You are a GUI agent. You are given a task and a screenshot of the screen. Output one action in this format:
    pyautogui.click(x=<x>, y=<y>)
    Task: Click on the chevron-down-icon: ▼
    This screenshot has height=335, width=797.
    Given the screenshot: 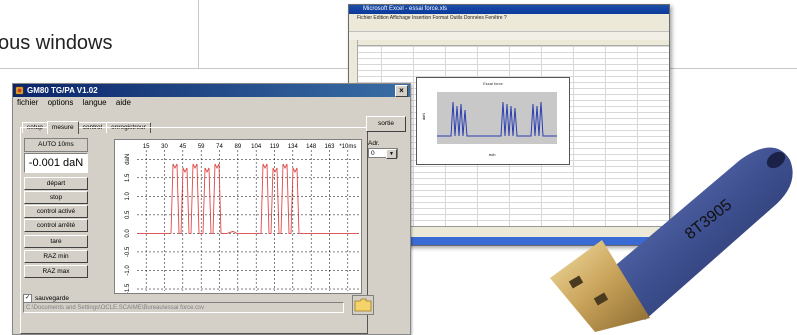 What is the action you would take?
    pyautogui.click(x=391, y=154)
    